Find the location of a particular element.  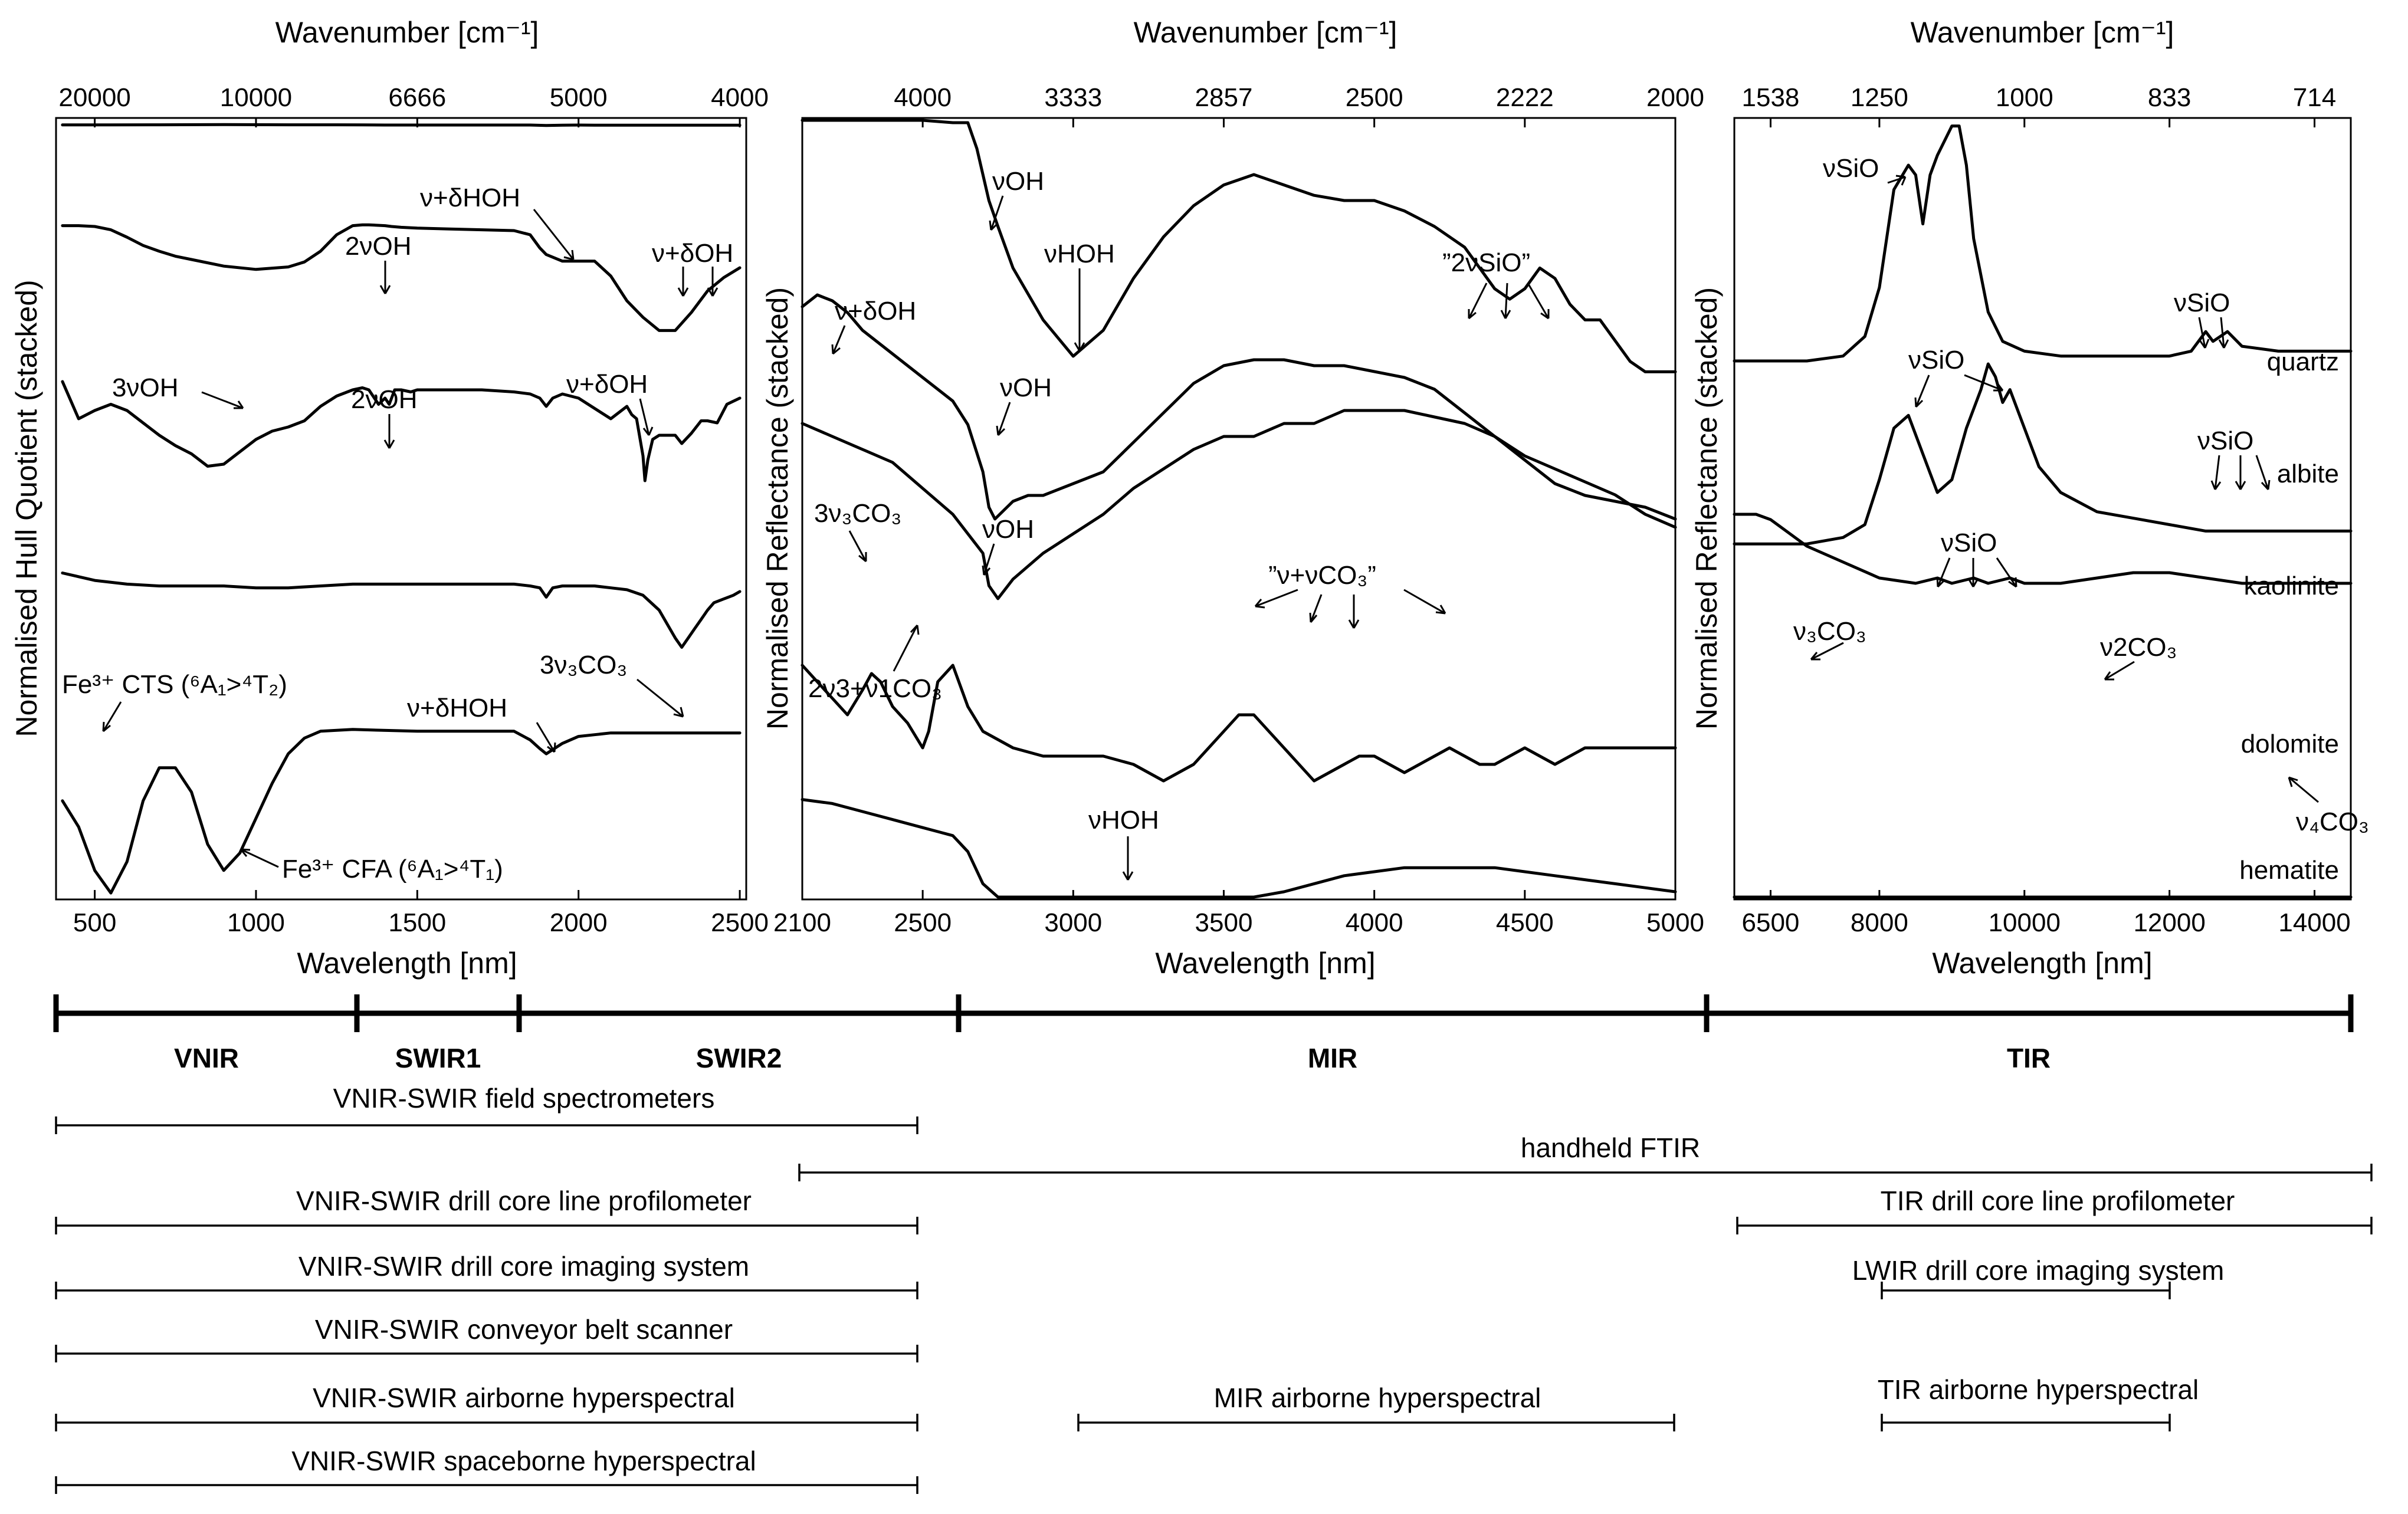

region-label: VNIR is located at coordinates (207, 1058).